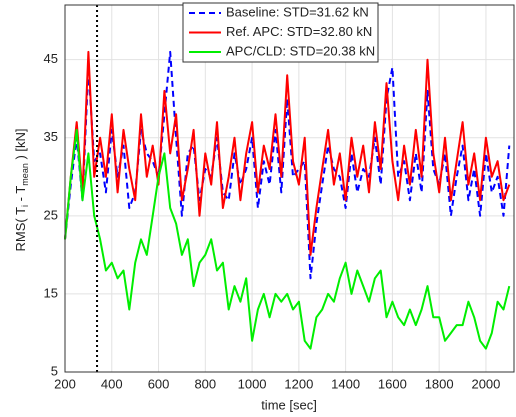 The width and height of the screenshot is (516, 417). I want to click on x-tick-label: 1000, so click(252, 383).